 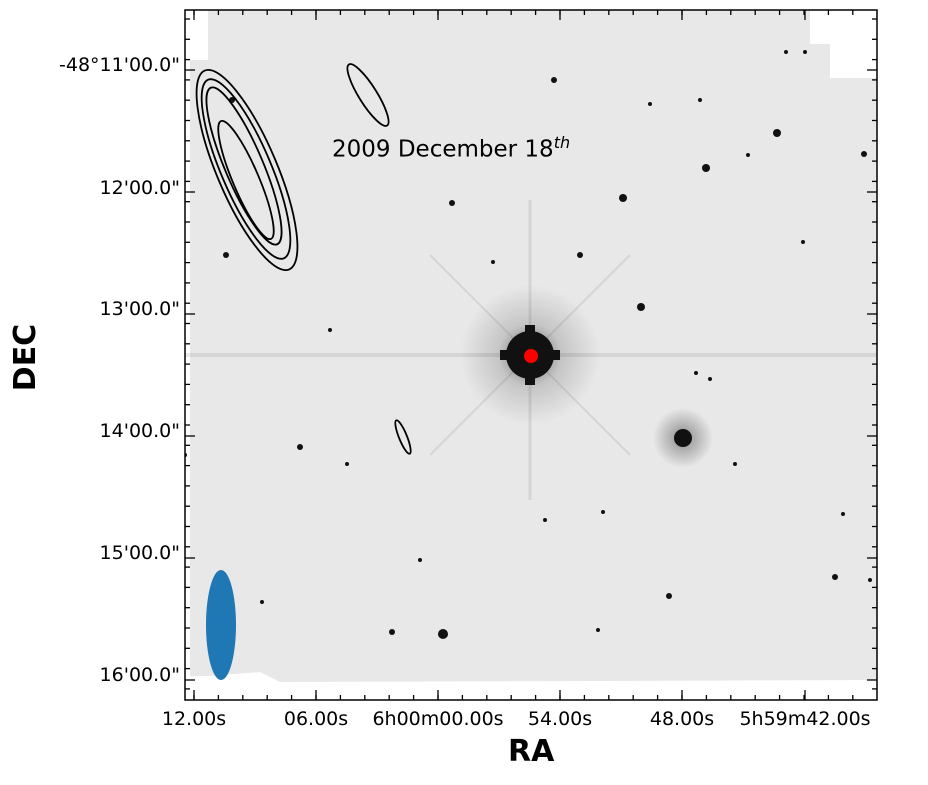 What do you see at coordinates (221, 625) in the screenshot?
I see `synthesized-beam-ellipse` at bounding box center [221, 625].